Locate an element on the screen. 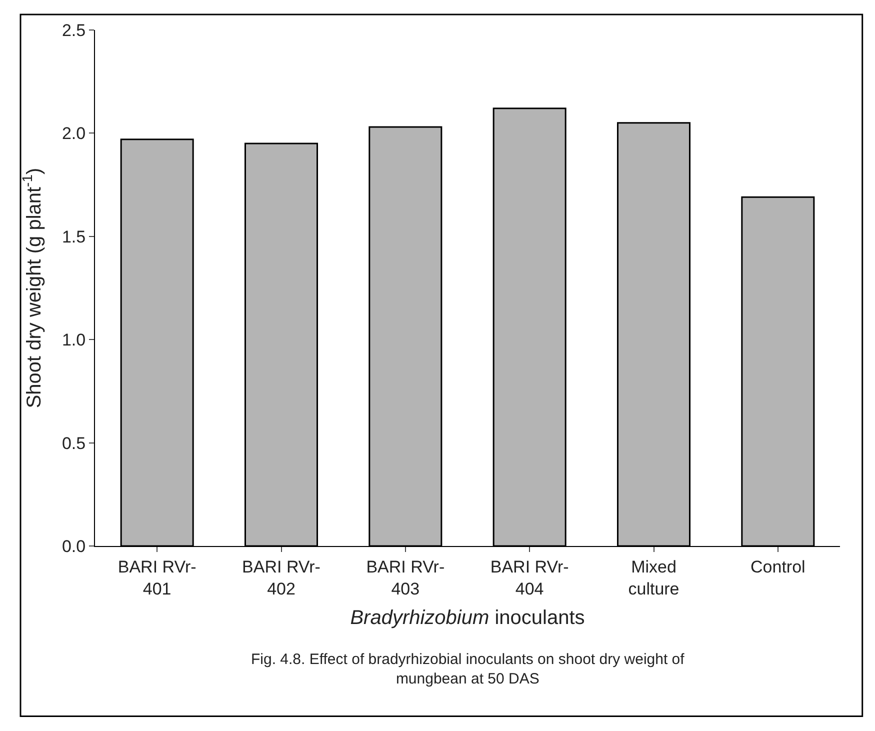 The height and width of the screenshot is (731, 875). x-tick-label: BARI RVr- 401 is located at coordinates (157, 577).